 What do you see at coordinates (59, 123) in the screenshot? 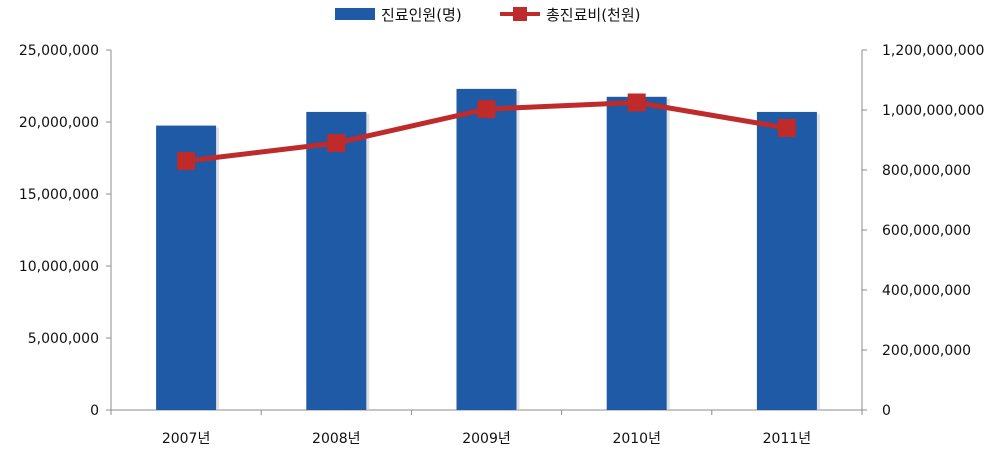
I see `y-left-tick-label: 20,000,000` at bounding box center [59, 123].